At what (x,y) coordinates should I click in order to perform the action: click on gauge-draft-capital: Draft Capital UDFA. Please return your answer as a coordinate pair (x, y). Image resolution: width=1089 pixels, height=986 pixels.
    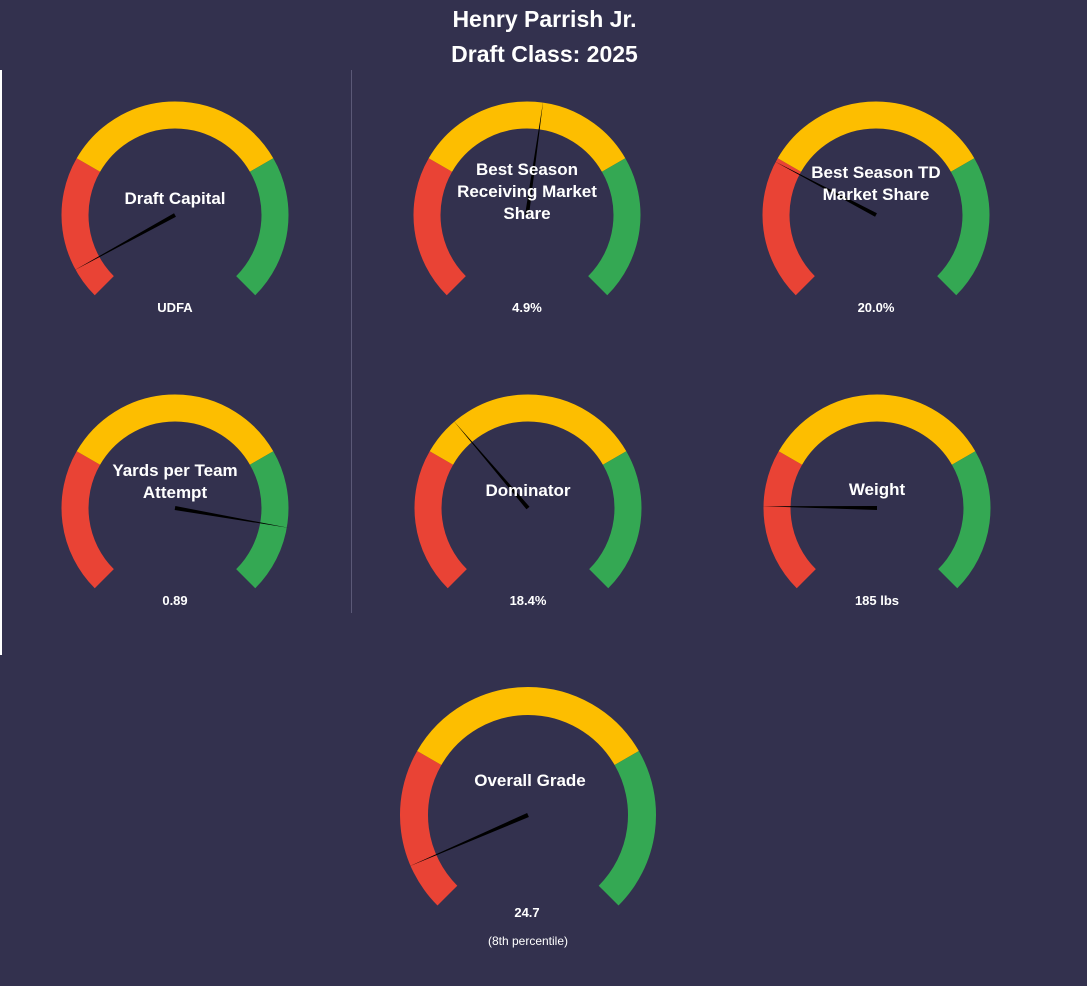
    Looking at the image, I should click on (175, 207).